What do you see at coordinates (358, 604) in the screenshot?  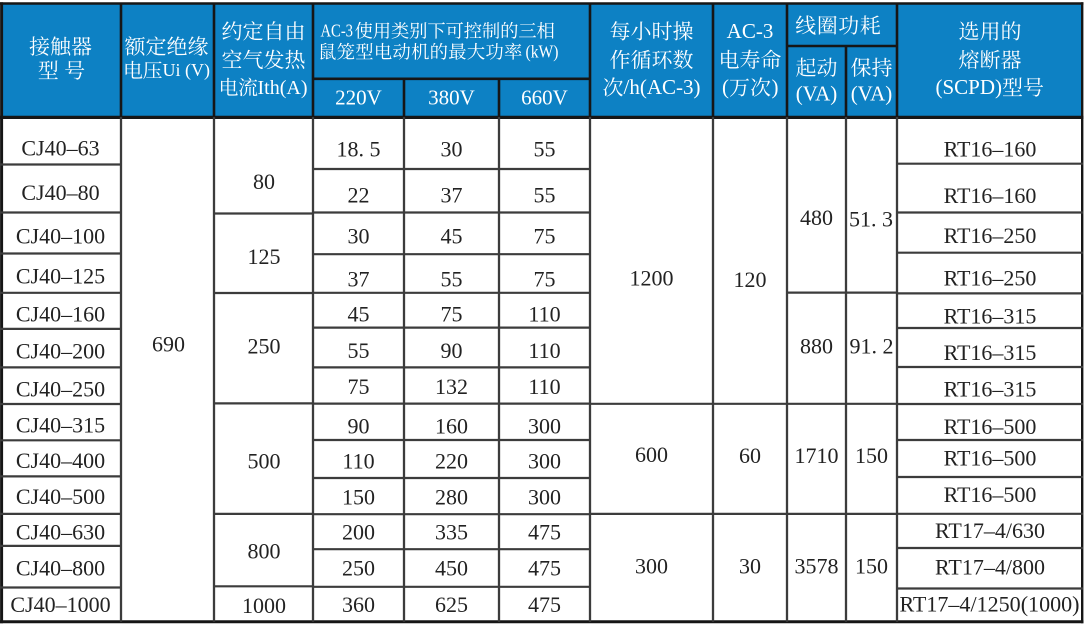 I see `svg-text: 360` at bounding box center [358, 604].